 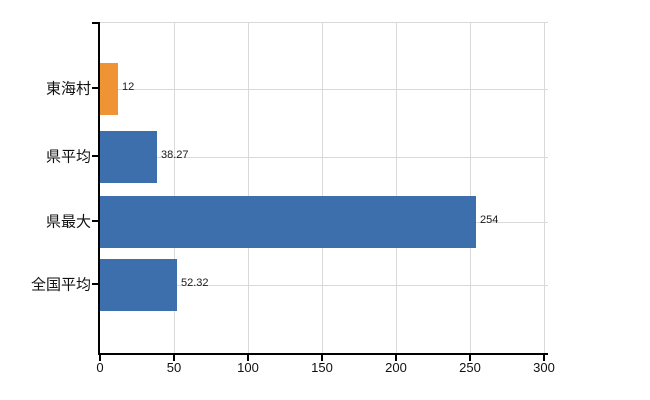 I want to click on value-label: 254, so click(x=489, y=220).